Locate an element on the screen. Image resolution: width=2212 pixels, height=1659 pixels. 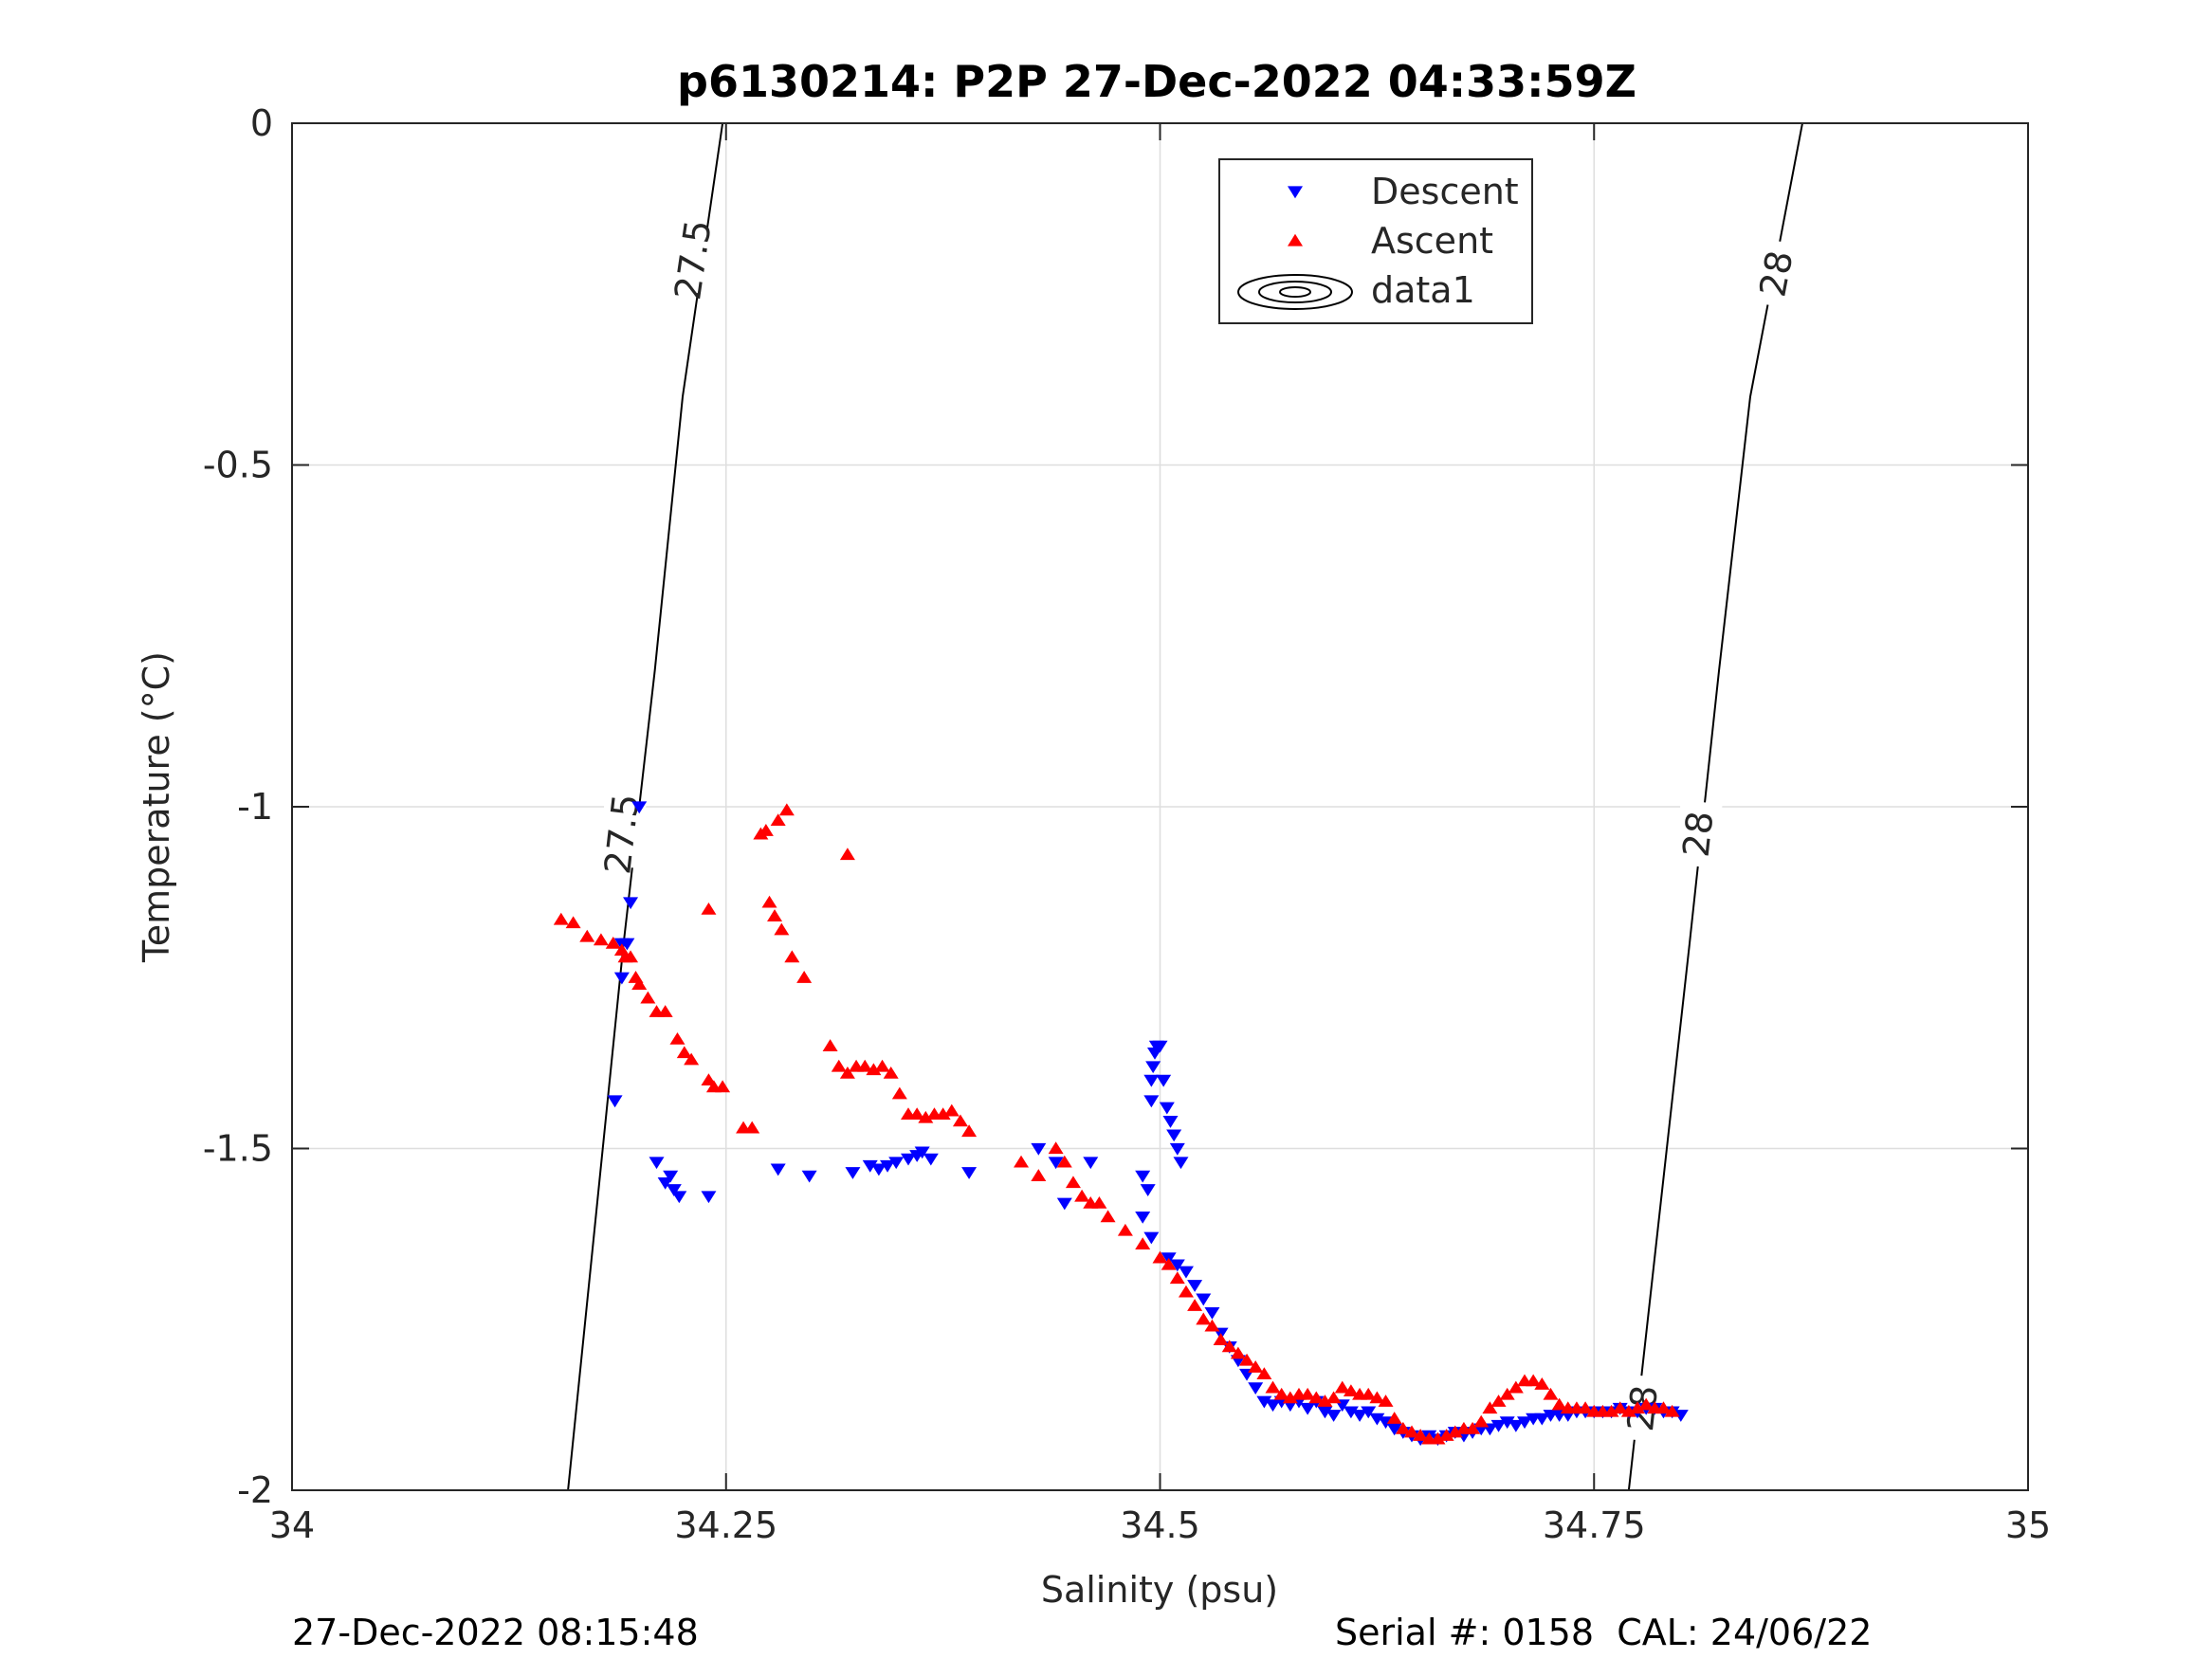
footer-timestamp: 27-Dec-2022 08:15:48 is located at coordinates (496, 1632).